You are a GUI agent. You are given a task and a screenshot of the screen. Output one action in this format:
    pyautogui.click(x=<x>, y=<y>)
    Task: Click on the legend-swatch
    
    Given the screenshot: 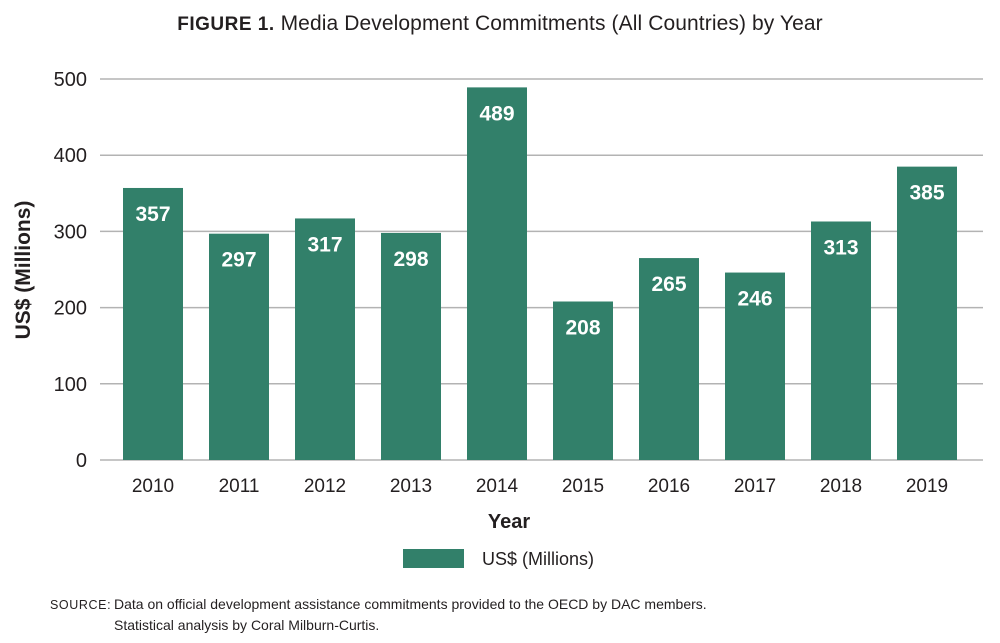 What is the action you would take?
    pyautogui.click(x=433, y=558)
    